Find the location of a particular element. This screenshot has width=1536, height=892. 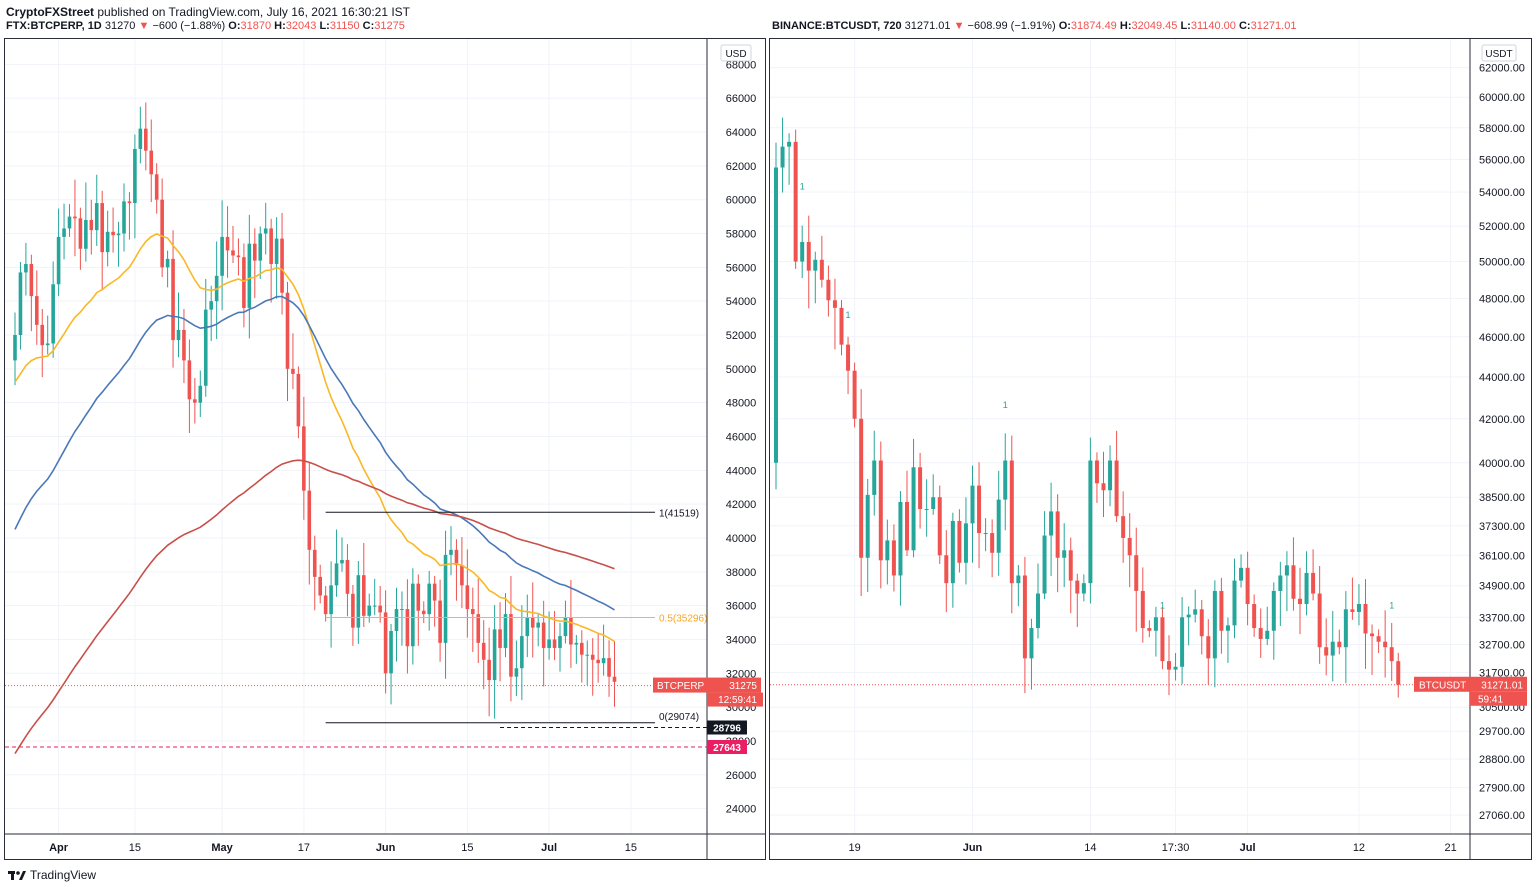

down-arrow-icon: ▼ is located at coordinates (144, 26).